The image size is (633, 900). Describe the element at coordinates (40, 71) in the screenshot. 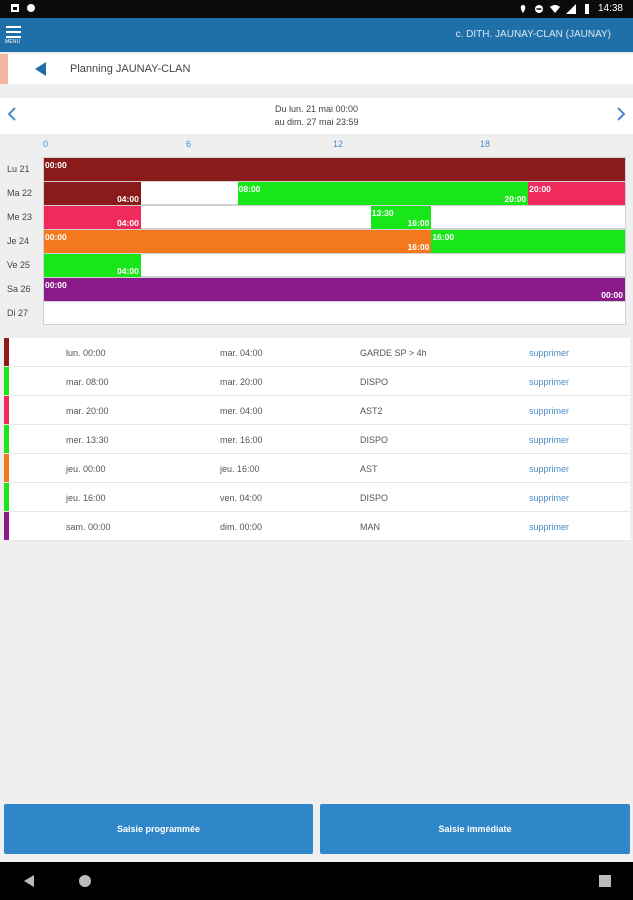

I see `back-arrow-icon` at that location.